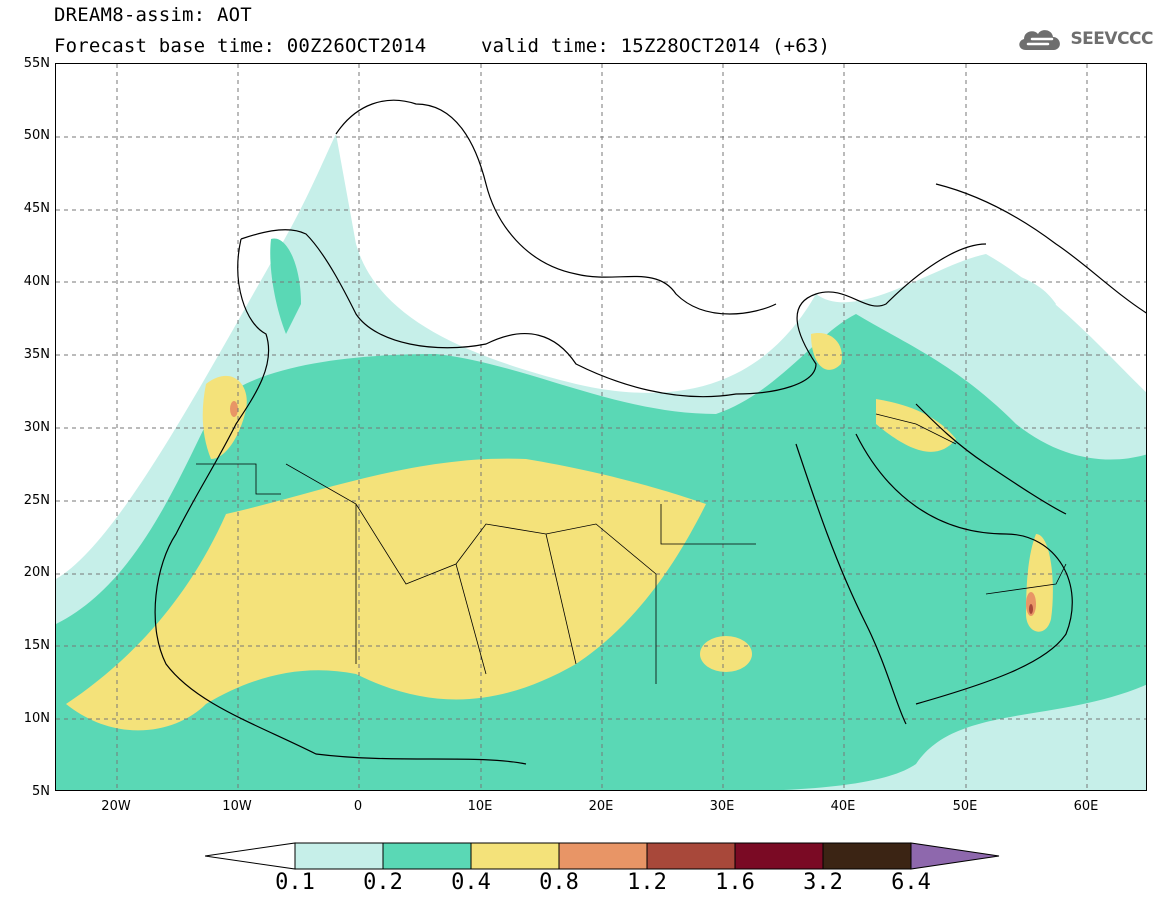 This screenshot has height=905, width=1165. I want to click on logo-text: SEEVCCC, so click(1111, 39).